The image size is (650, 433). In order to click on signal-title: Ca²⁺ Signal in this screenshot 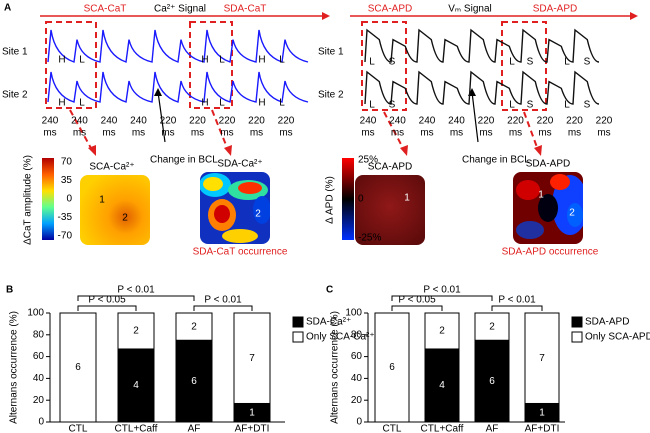, I will do `click(180, 9)`.